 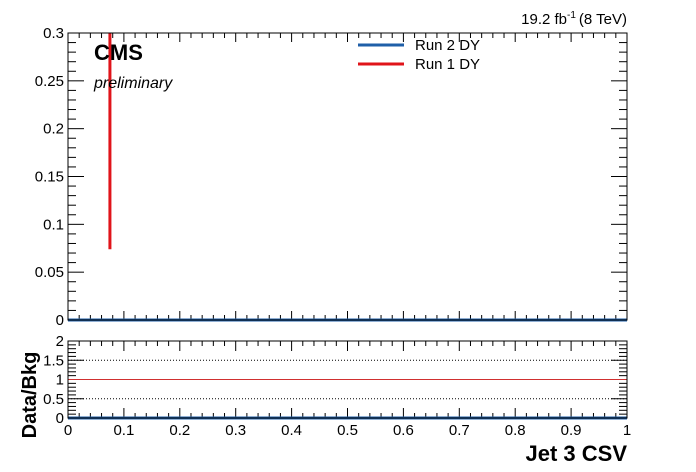 What do you see at coordinates (515, 430) in the screenshot?
I see `ratio-x-tick-label: 0.8` at bounding box center [515, 430].